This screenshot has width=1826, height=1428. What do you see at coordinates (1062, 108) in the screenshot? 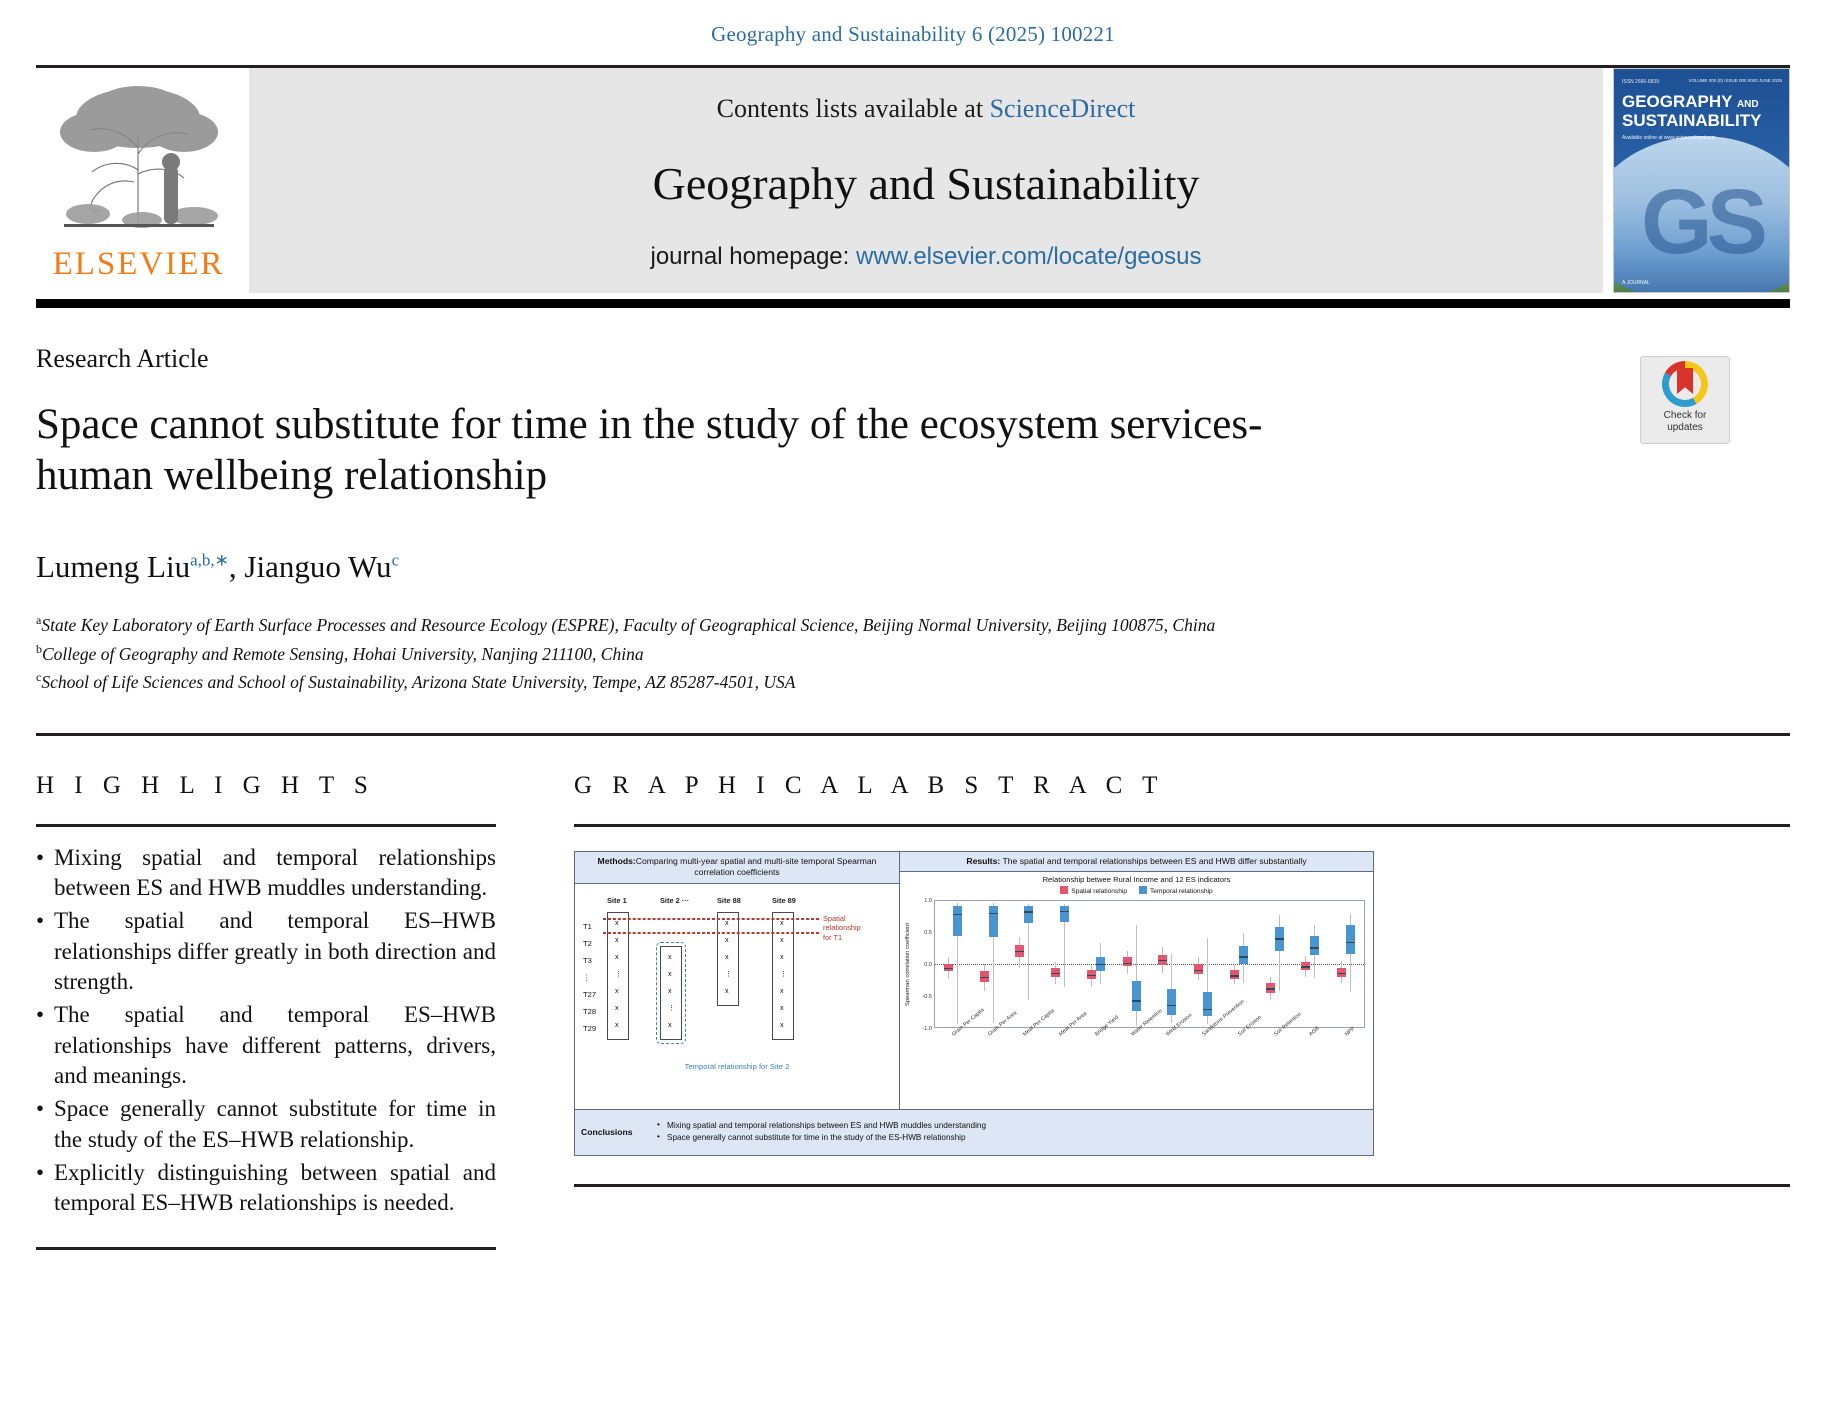
I see `sciencedirect-link: ScienceDirect` at bounding box center [1062, 108].